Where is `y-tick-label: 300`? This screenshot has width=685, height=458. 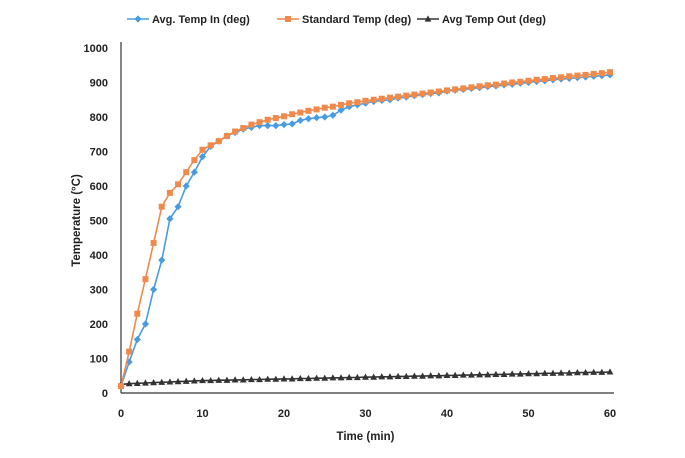
y-tick-label: 300 is located at coordinates (99, 291).